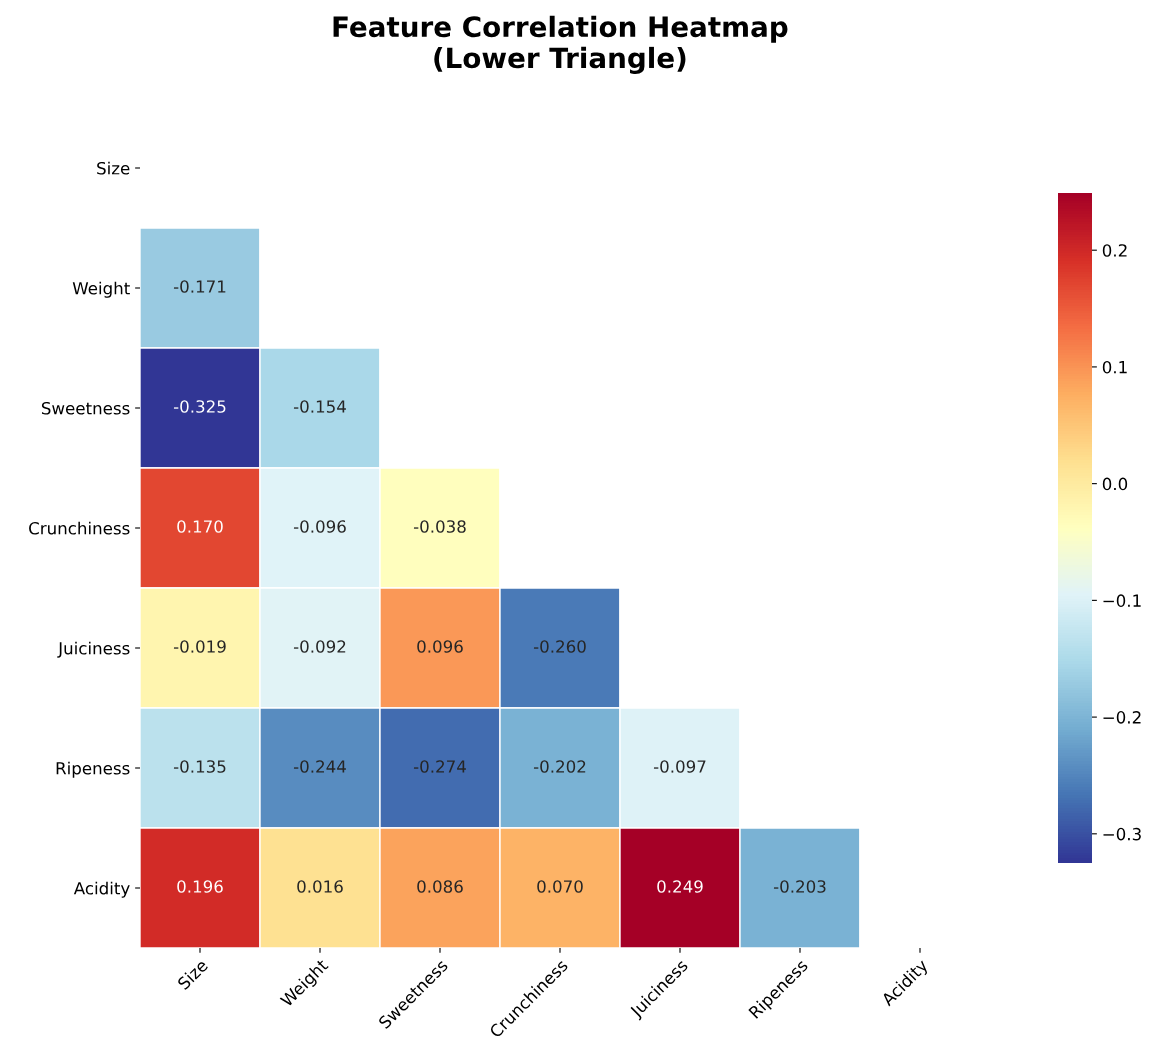 Image resolution: width=1152 pixels, height=1050 pixels. I want to click on y-tick-label: Crunchiness, so click(79, 528).